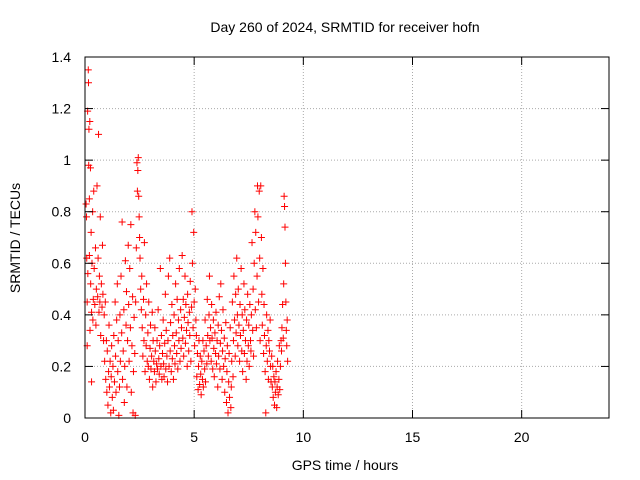 The width and height of the screenshot is (640, 480). What do you see at coordinates (62, 57) in the screenshot?
I see `y-tick-label: 1.4` at bounding box center [62, 57].